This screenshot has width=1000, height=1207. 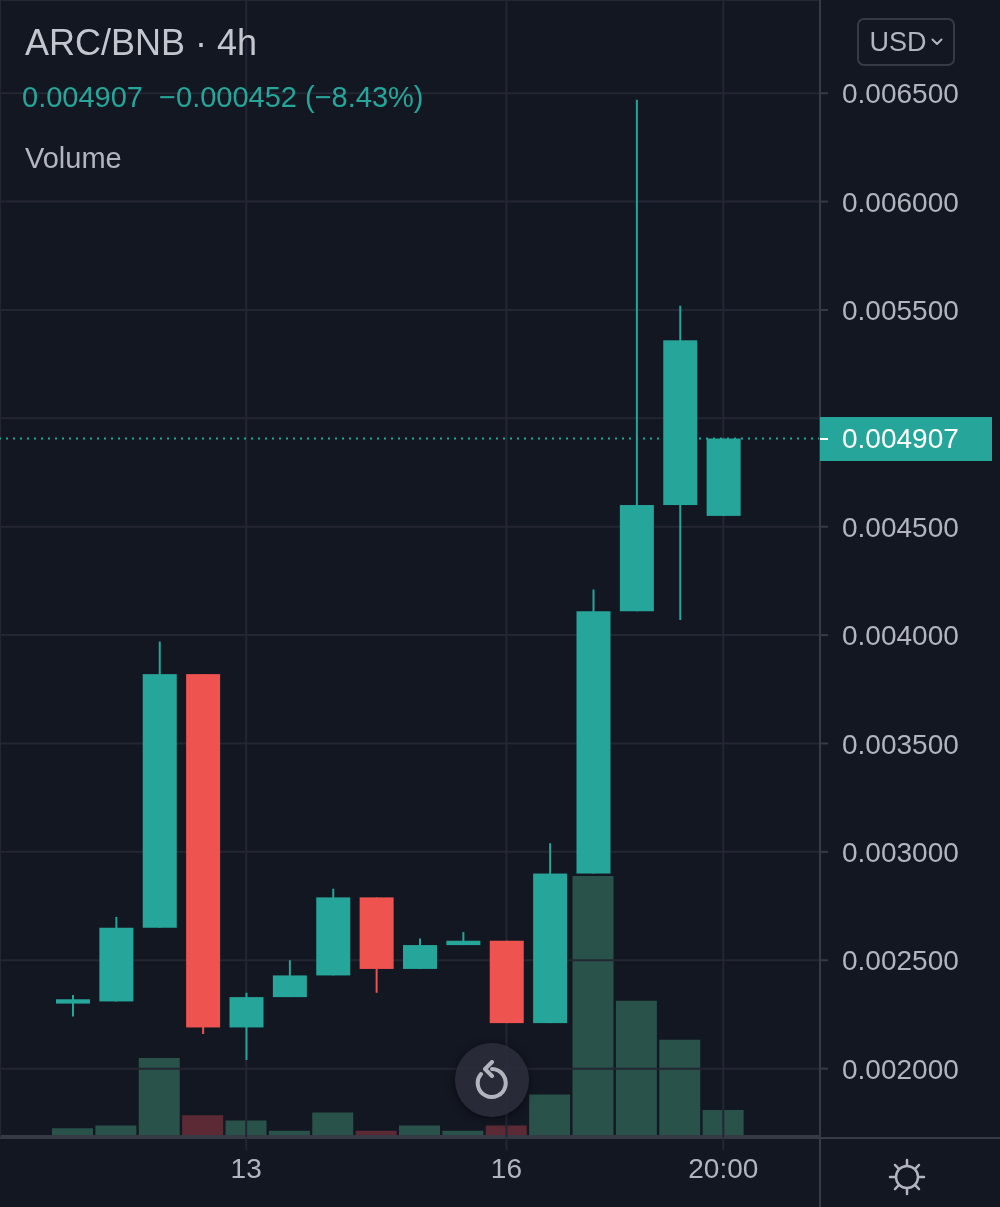 I want to click on dropdown-button: USD, so click(x=906, y=42).